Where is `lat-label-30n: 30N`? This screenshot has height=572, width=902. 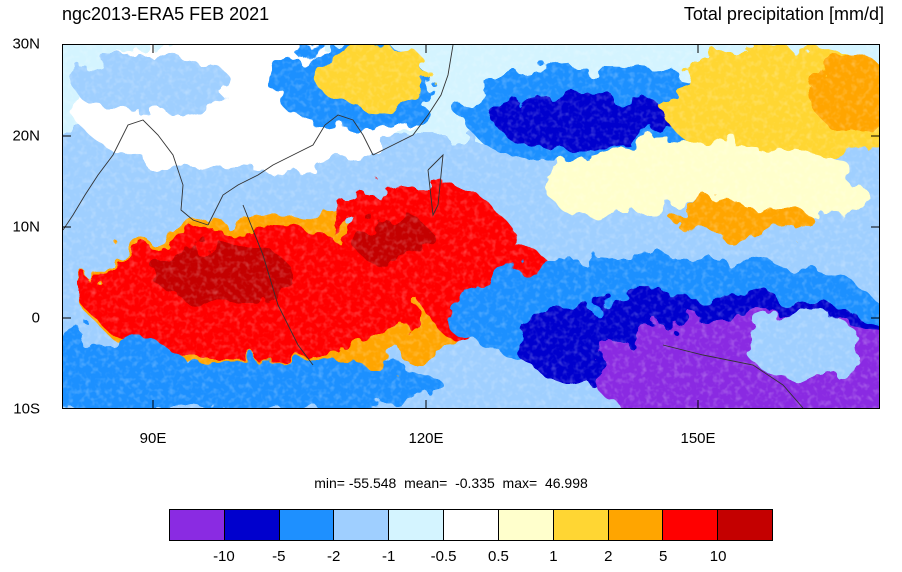 lat-label-30n: 30N is located at coordinates (26, 44).